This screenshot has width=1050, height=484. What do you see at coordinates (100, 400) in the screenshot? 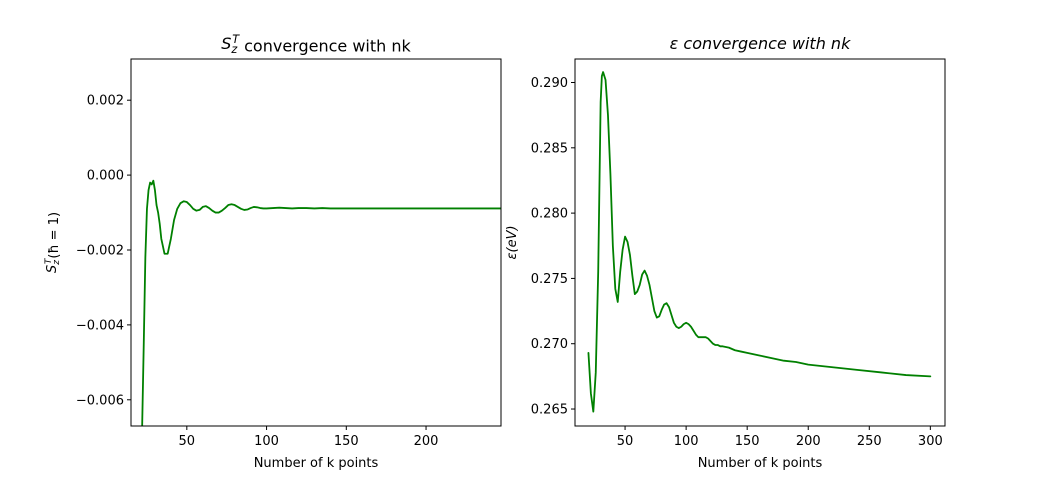
I see `y-tick-label: −0.006` at bounding box center [100, 400].